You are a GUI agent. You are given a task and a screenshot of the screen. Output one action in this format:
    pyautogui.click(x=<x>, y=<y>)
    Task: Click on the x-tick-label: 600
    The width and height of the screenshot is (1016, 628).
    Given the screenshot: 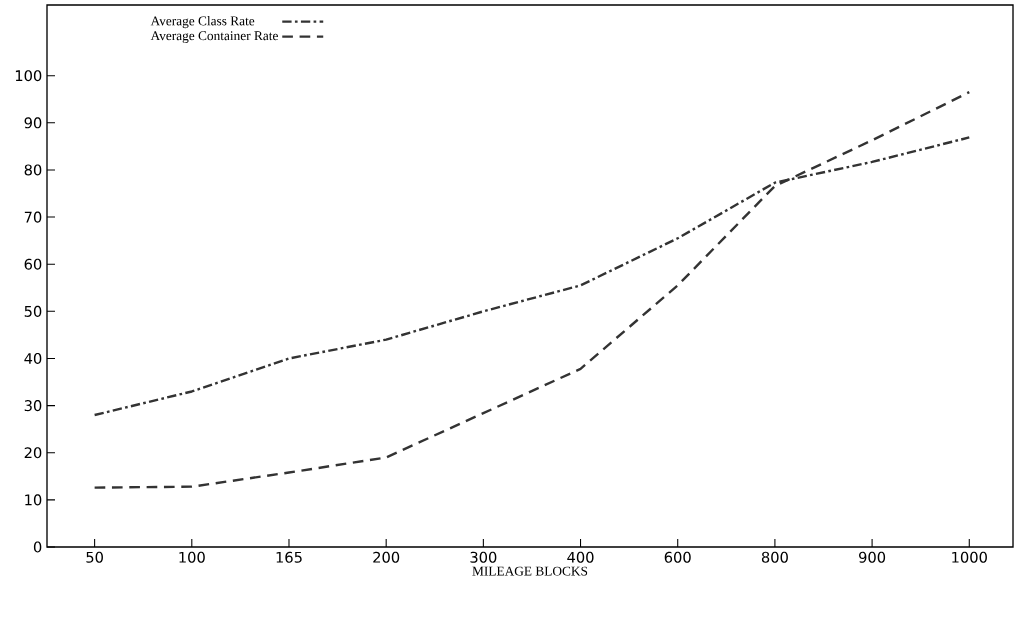 What is the action you would take?
    pyautogui.click(x=677, y=557)
    